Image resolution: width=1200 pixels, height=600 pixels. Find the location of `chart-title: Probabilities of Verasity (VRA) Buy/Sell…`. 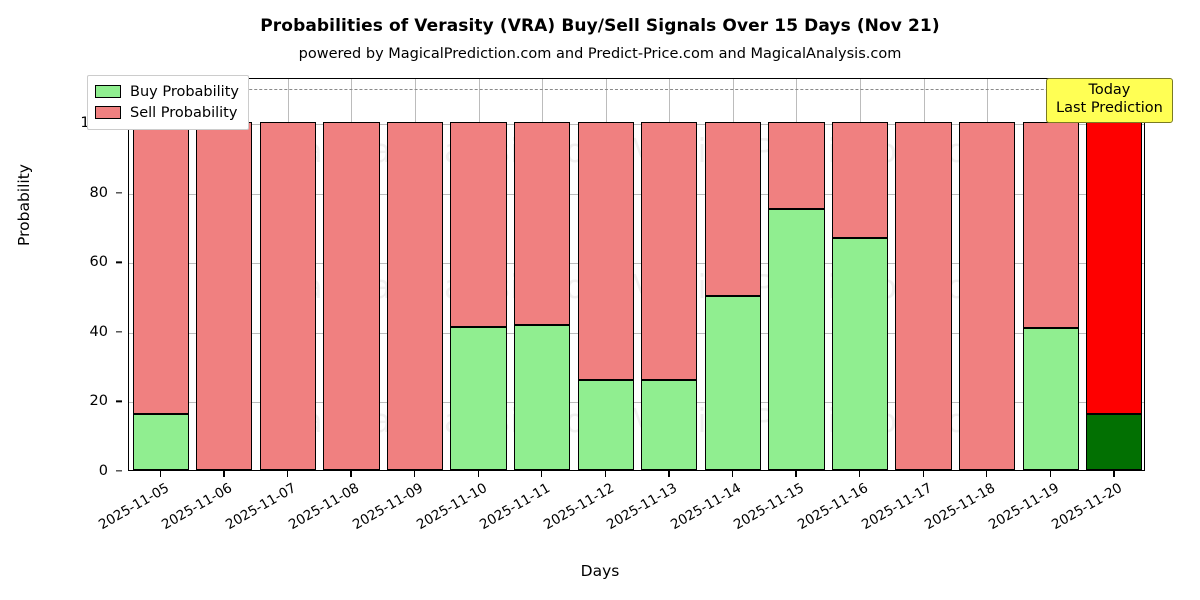

chart-title: Probabilities of Verasity (VRA) Buy/Sell… is located at coordinates (600, 26).